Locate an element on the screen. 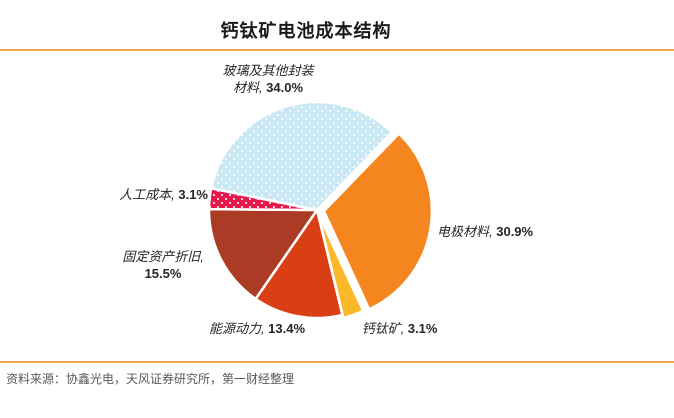 The width and height of the screenshot is (674, 418). label-depreciation-line2: 15.5% is located at coordinates (163, 273).